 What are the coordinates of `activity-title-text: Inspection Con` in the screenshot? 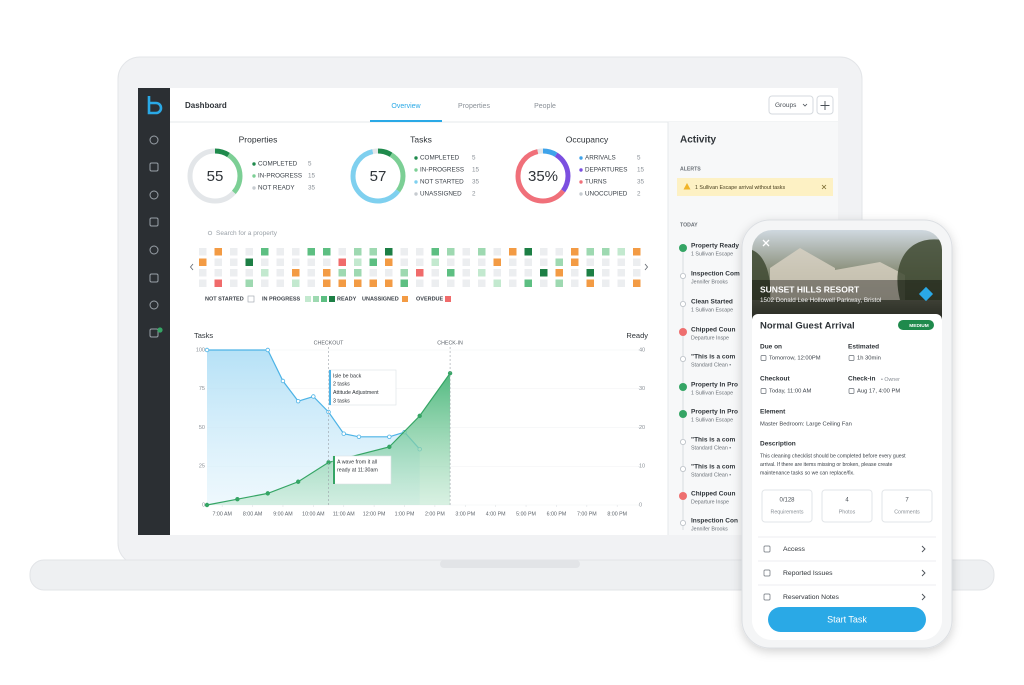 It's located at (714, 521).